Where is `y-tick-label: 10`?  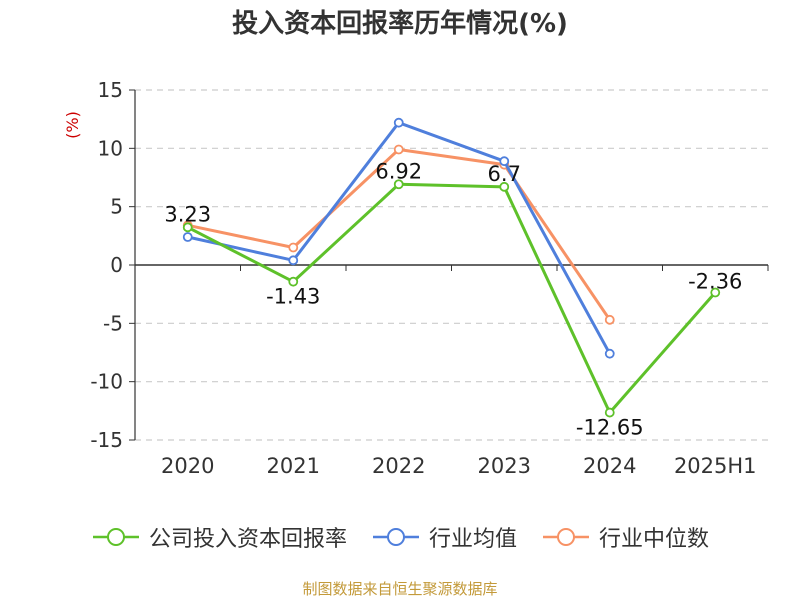
y-tick-label: 10 is located at coordinates (110, 148).